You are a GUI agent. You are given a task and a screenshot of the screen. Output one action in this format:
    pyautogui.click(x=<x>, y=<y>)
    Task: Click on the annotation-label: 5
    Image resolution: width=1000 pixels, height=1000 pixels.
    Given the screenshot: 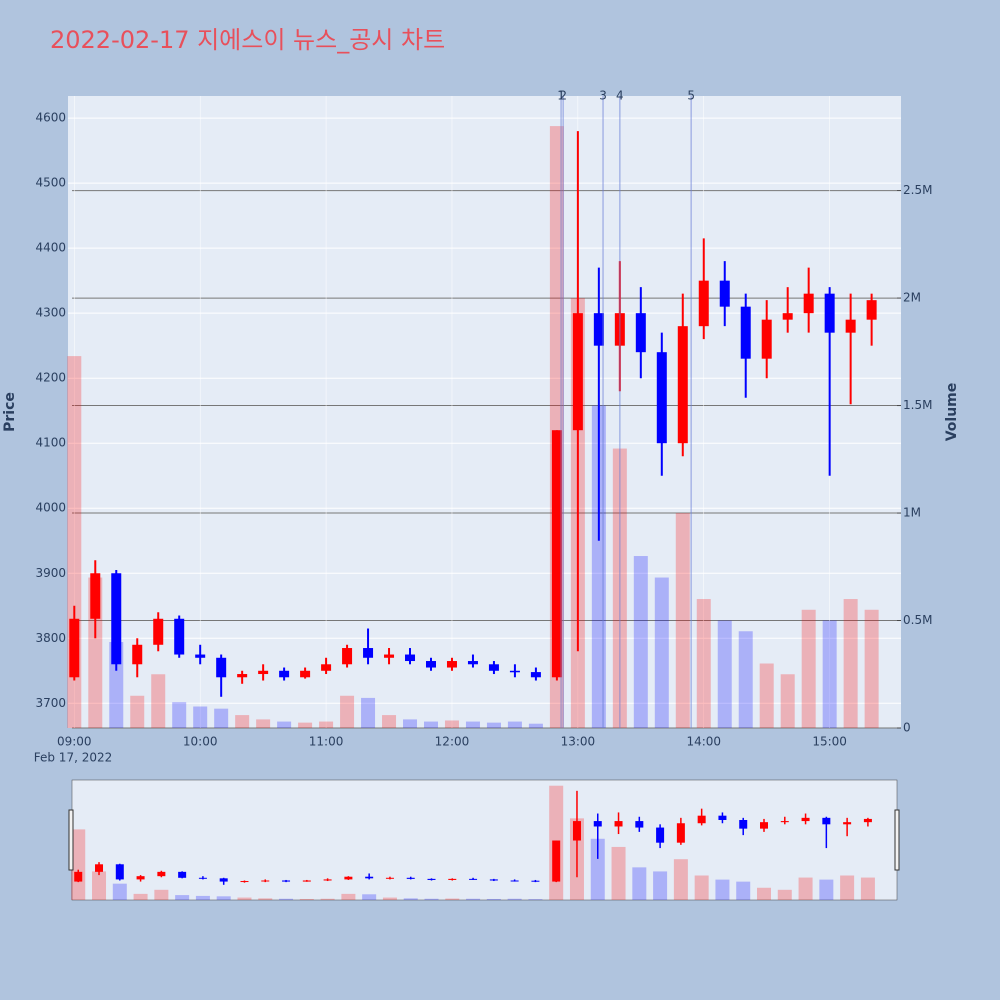 What is the action you would take?
    pyautogui.click(x=691, y=96)
    